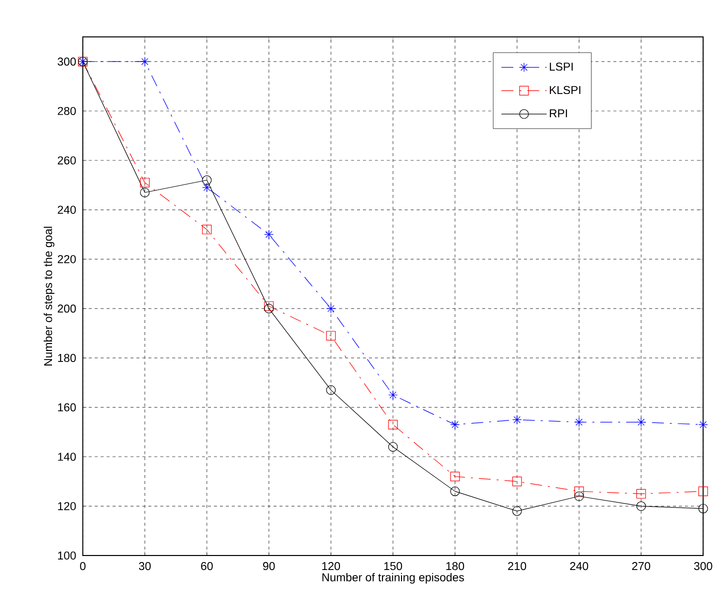  Describe the element at coordinates (67, 358) in the screenshot. I see `y-tick-label: 180` at that location.